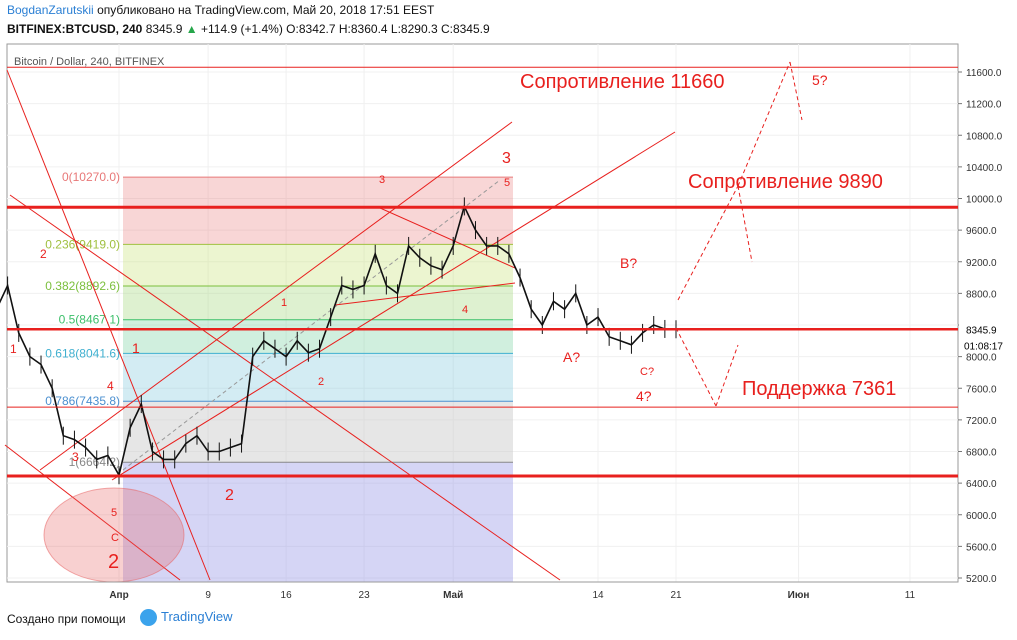 This screenshot has height=640, width=1017. Describe the element at coordinates (983, 346) in the screenshot. I see `countdown-label: 01:08:17` at that location.